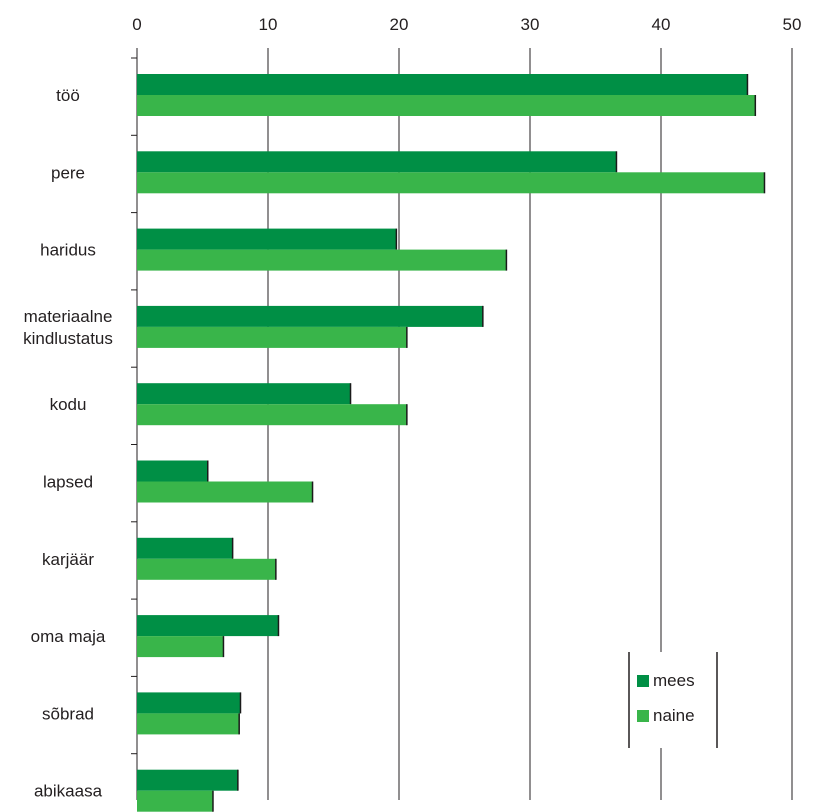 This screenshot has width=829, height=812. What do you see at coordinates (68, 713) in the screenshot?
I see `category-label: sõbrad` at bounding box center [68, 713].